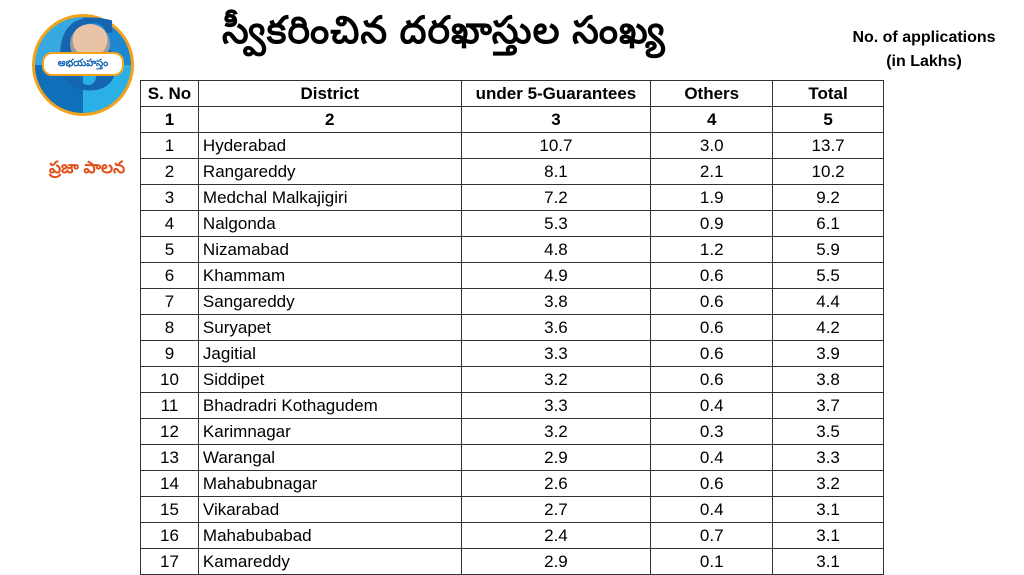 The image size is (1024, 575). Describe the element at coordinates (828, 327) in the screenshot. I see `cell-total: 4.2` at that location.